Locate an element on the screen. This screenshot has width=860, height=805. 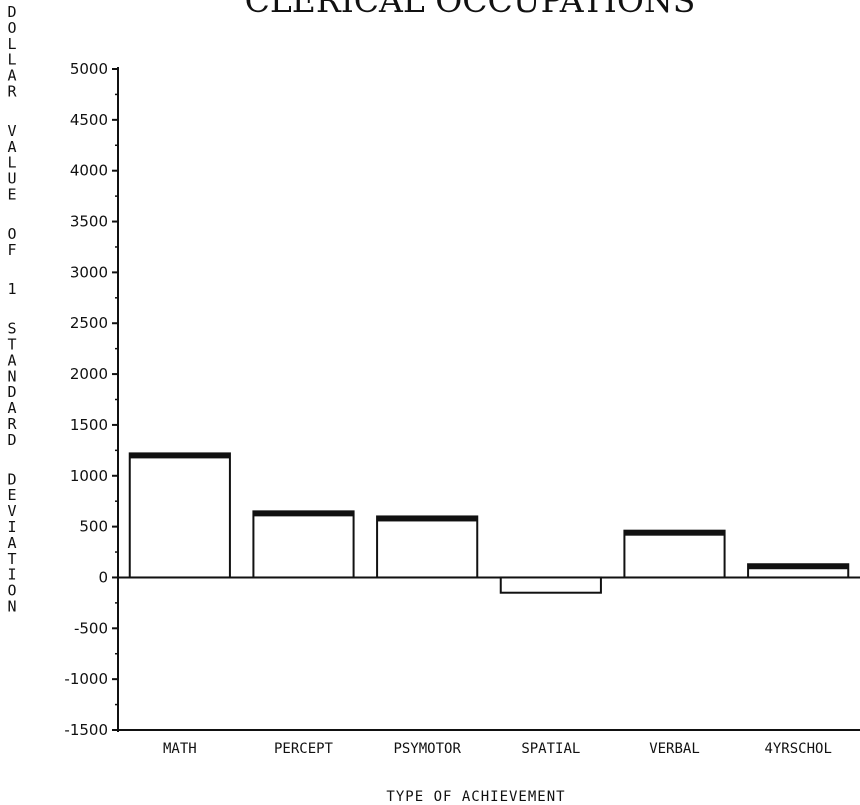
y-tick-label: 2000 is located at coordinates (89, 374).